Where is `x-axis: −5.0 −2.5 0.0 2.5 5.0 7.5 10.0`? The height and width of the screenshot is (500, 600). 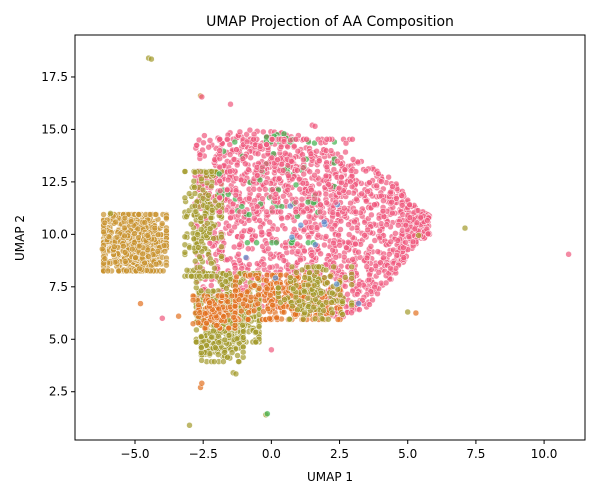
x-axis: −5.0 −2.5 0.0 2.5 5.0 7.5 10.0 is located at coordinates (338, 450).